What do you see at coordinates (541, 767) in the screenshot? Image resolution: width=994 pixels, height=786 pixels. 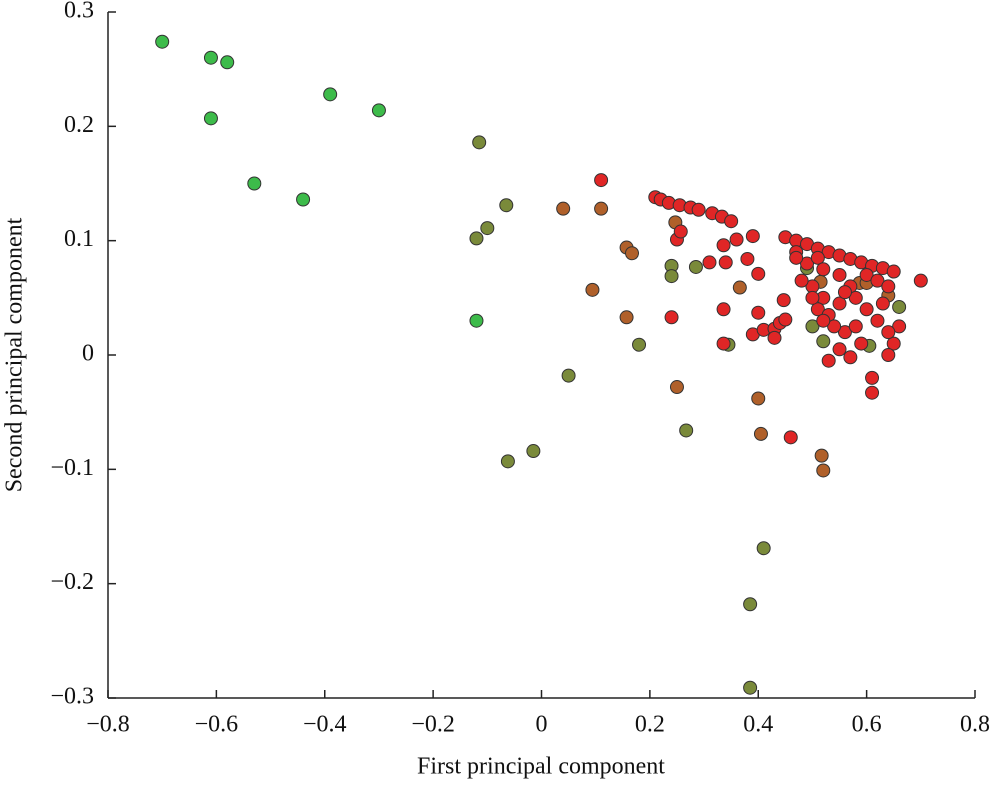 I see `x-axis-title: First principal component` at bounding box center [541, 767].